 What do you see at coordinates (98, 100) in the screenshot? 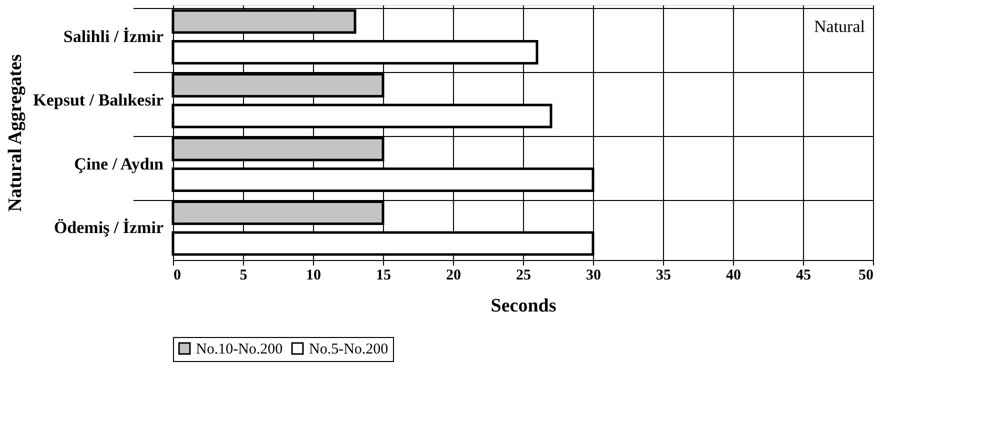
I see `y-tick-label: Kepsut / Balıkesir` at bounding box center [98, 100].